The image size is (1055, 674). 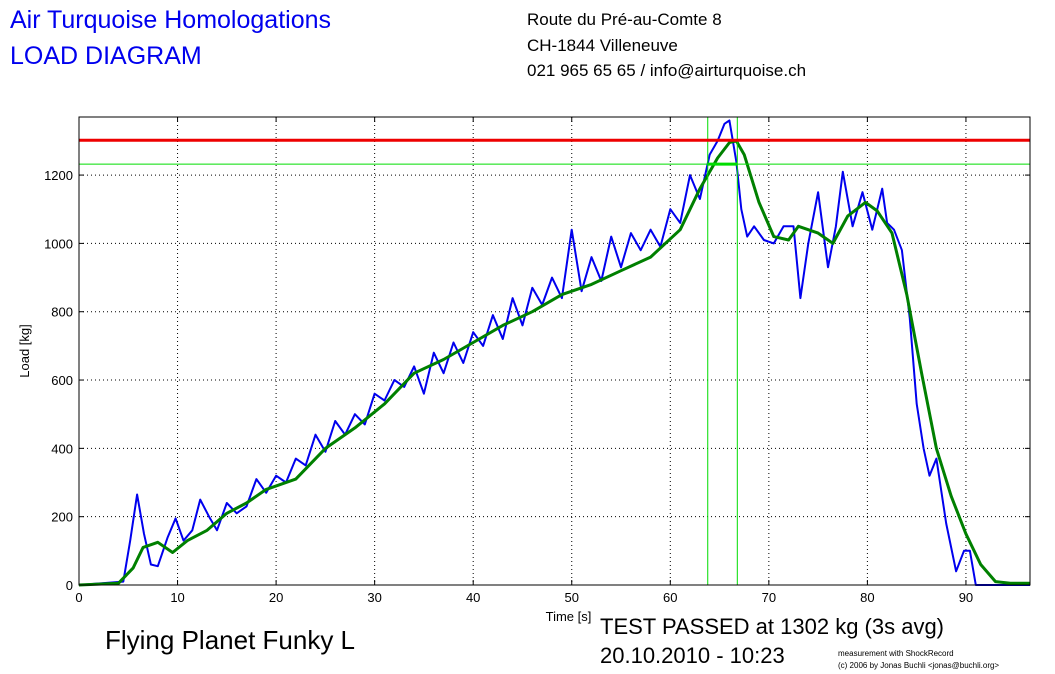 I want to click on report-subtitle: LOAD DIAGRAM, so click(x=106, y=56).